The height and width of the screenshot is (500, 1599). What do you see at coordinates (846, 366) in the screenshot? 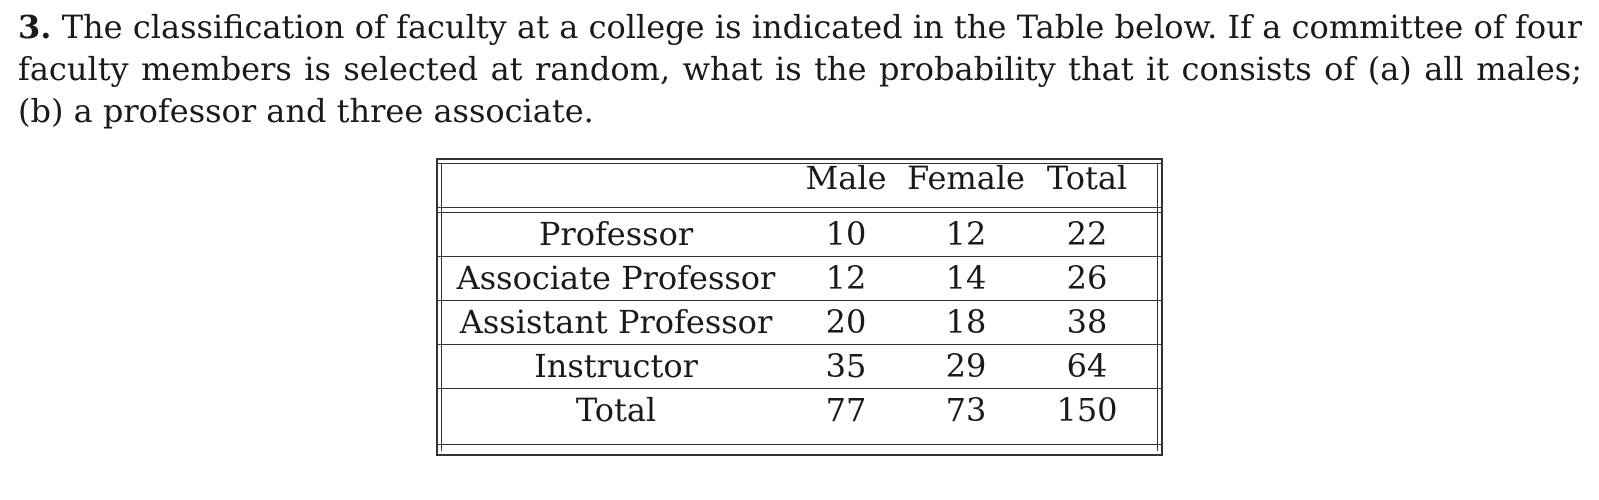
I see `cell-male: 35` at bounding box center [846, 366].